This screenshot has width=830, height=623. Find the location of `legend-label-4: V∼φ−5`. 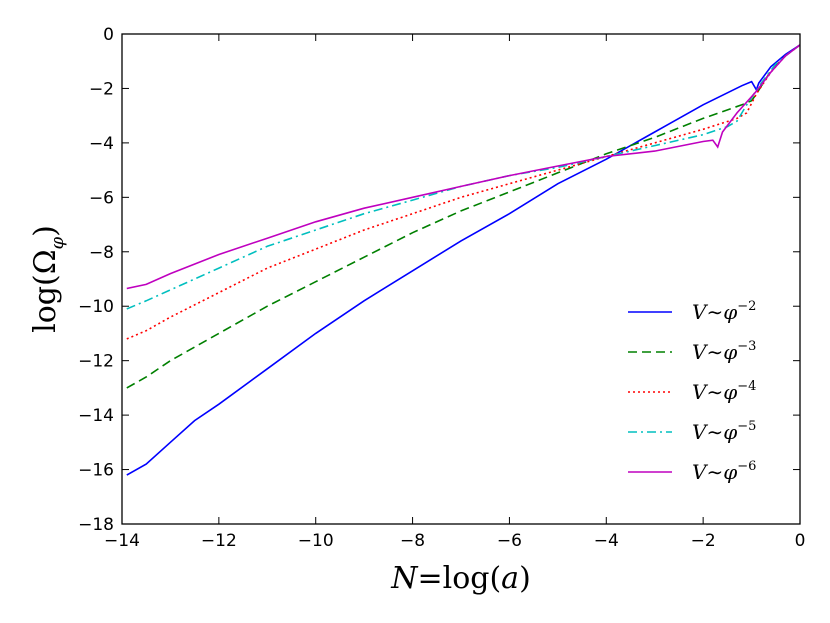

legend-label-4: V∼φ−5 is located at coordinates (724, 431).